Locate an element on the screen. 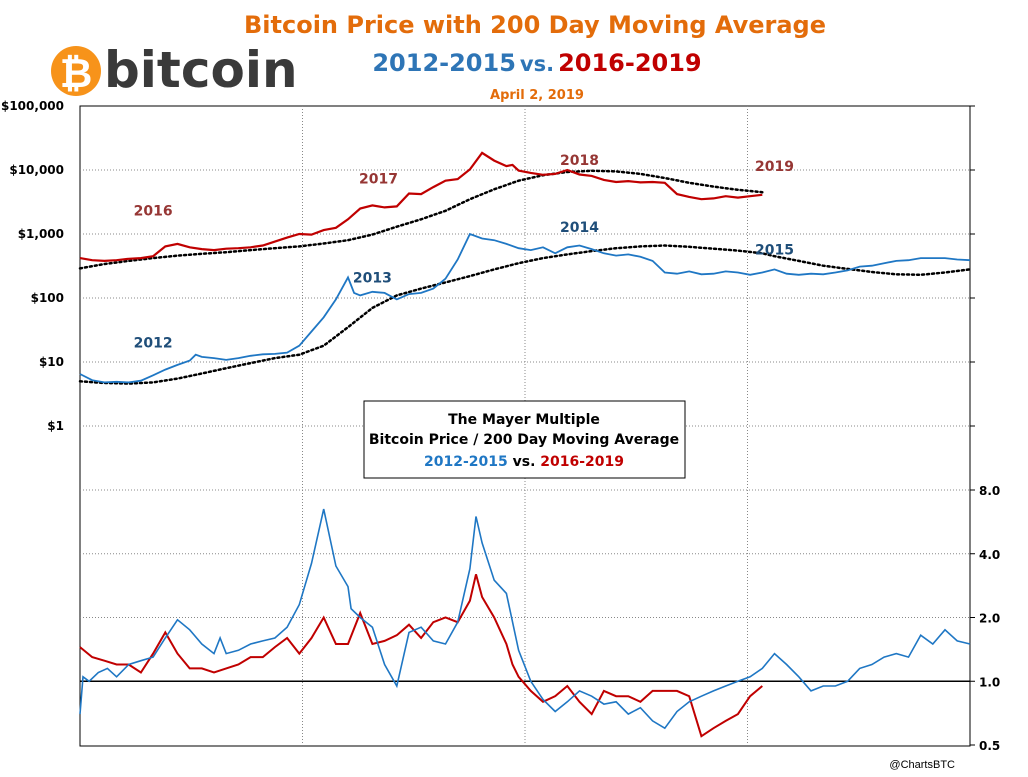 This screenshot has height=777, width=1028. year-label-2015: 2015 is located at coordinates (774, 250).